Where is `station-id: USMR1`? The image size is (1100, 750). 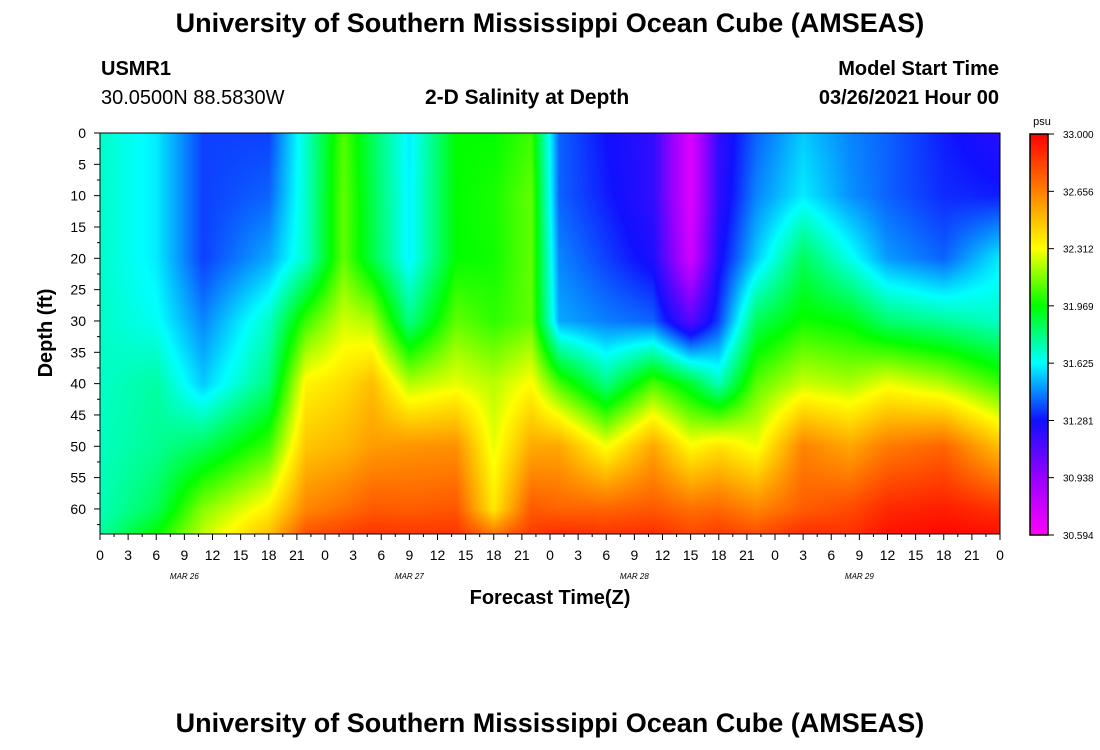
station-id: USMR1 is located at coordinates (136, 69).